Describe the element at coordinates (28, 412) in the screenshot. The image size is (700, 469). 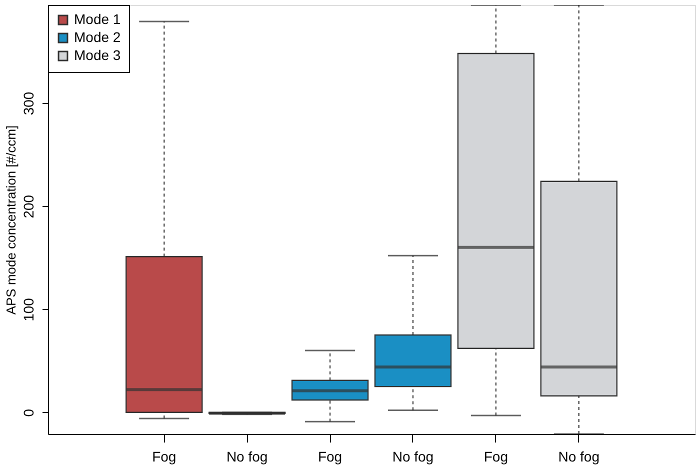
I see `y-tick-label: 0` at that location.